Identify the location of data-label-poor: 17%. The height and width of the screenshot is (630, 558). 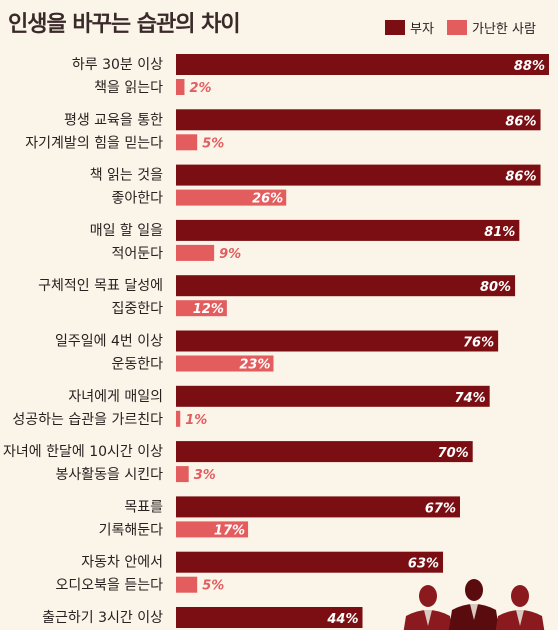
(229, 530).